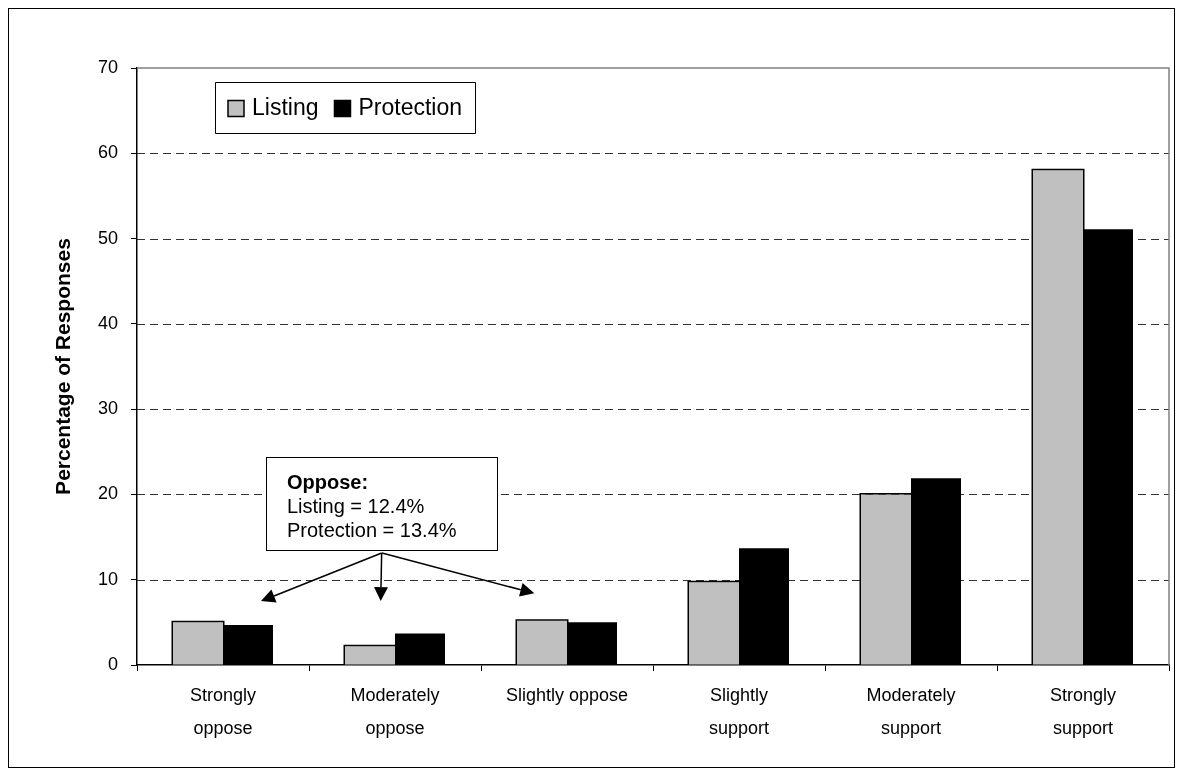 Image resolution: width=1182 pixels, height=777 pixels. I want to click on y-axis-title: Percentage of Responses, so click(63, 366).